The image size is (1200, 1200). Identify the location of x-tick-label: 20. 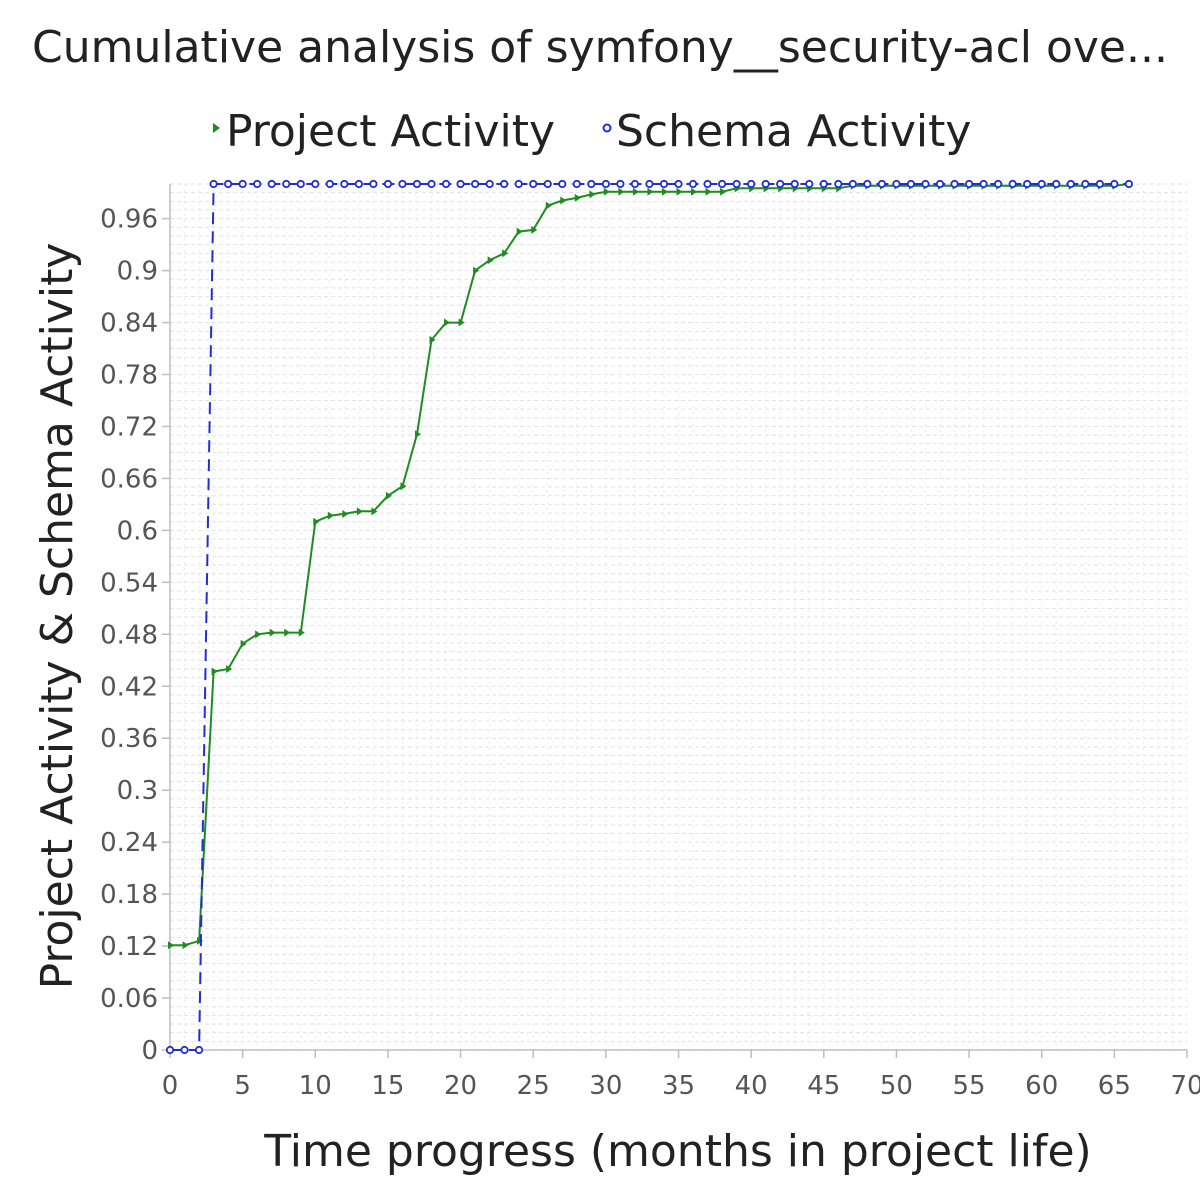
(460, 1086).